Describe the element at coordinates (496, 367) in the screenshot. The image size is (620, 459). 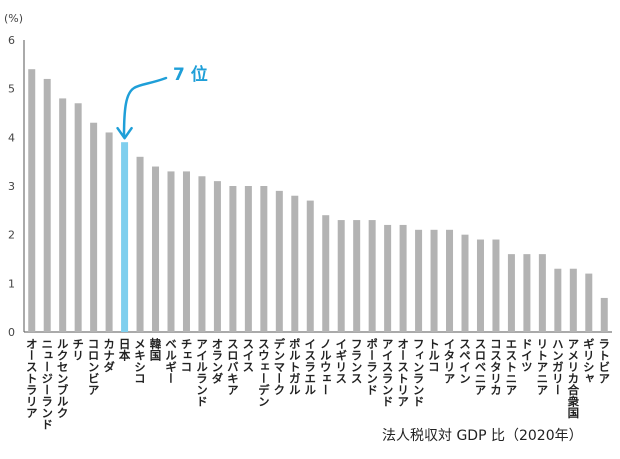
I see `x-tick-label: コスタリカ` at that location.